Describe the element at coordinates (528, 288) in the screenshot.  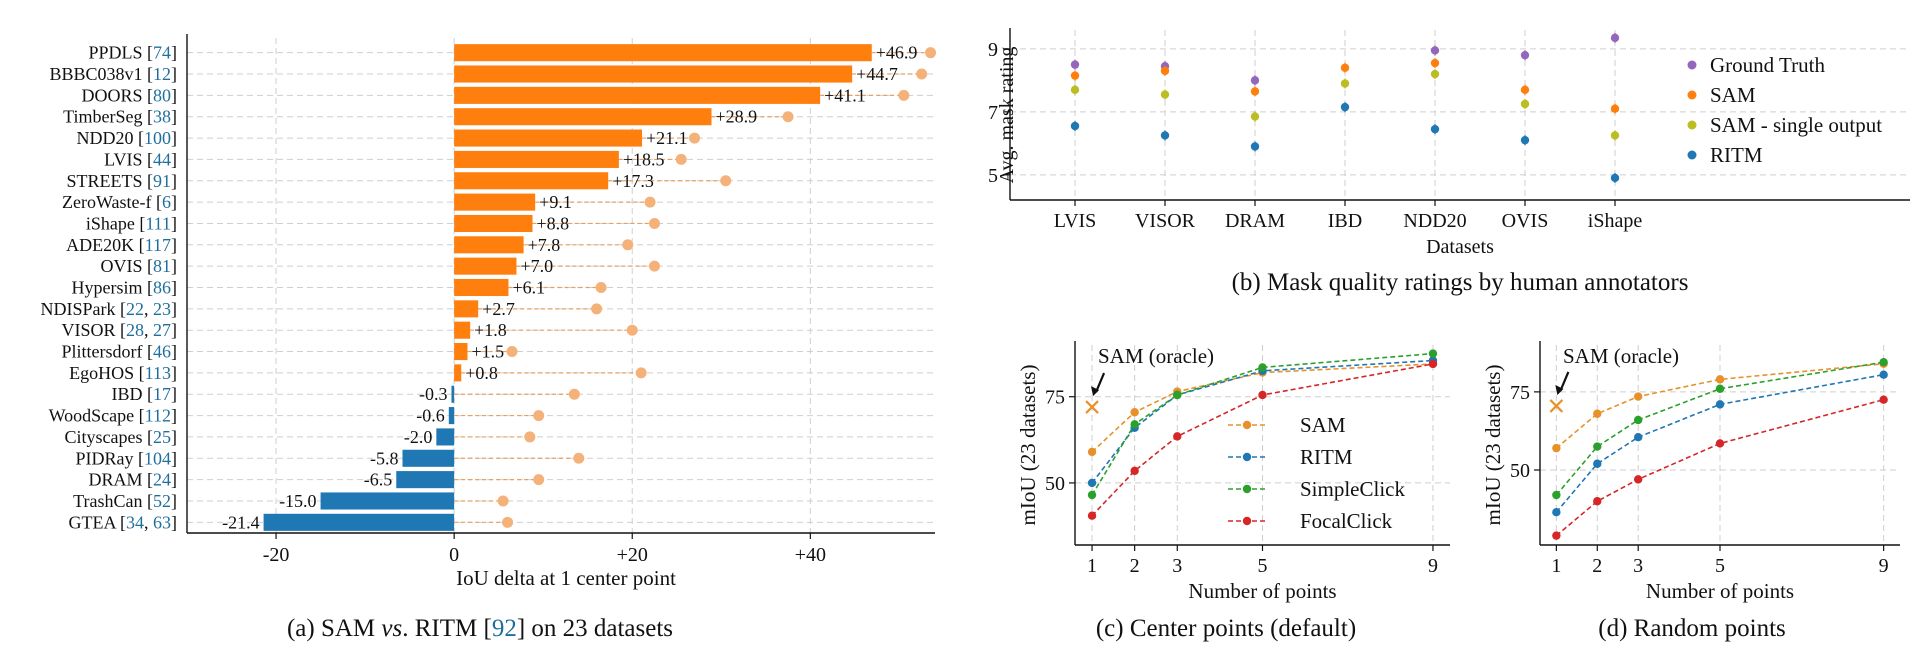
I see `bar-value-label: +6.1` at that location.